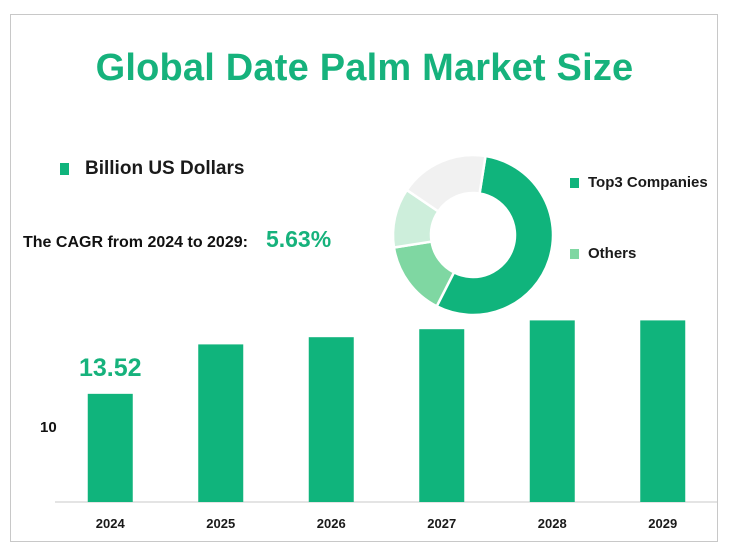  I want to click on cagr-callout: The CAGR from 2024 to 2029: 5.63%, so click(177, 239).